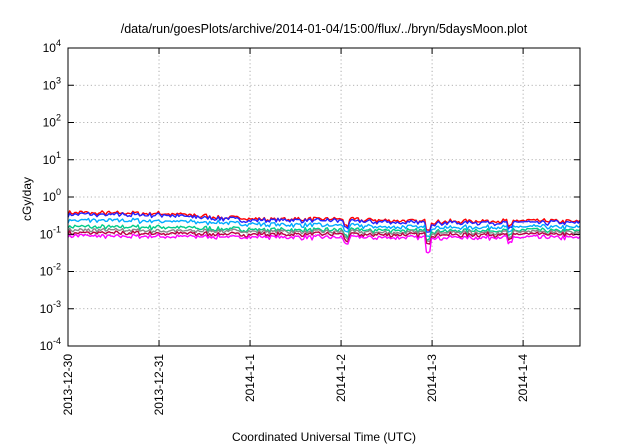 Image resolution: width=640 pixels, height=448 pixels. I want to click on y-tick-label: 10⁻¹, so click(50, 232).